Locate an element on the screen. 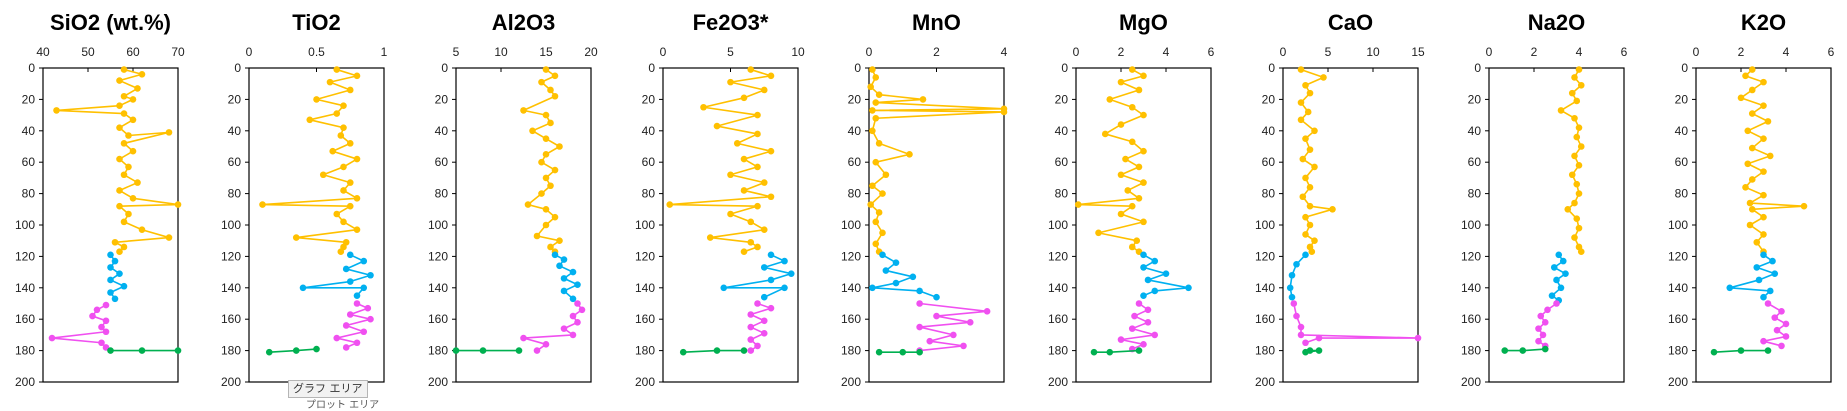 The width and height of the screenshot is (1847, 411). chart-title: TiO2 is located at coordinates (316, 22).